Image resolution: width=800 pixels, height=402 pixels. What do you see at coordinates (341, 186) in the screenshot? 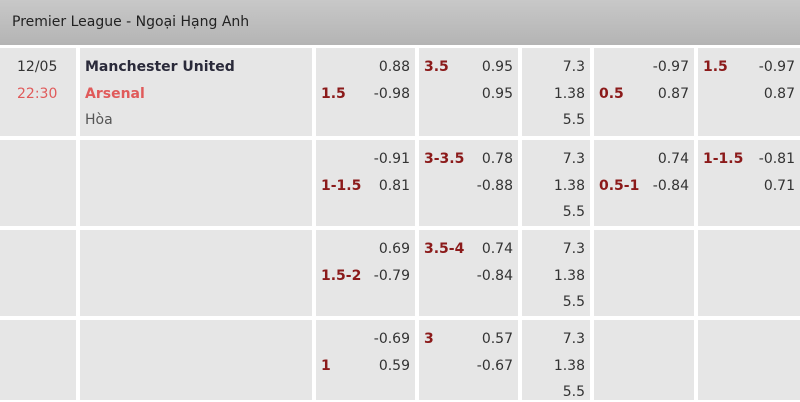
I see `handicap-line: 1-1.5` at bounding box center [341, 186].